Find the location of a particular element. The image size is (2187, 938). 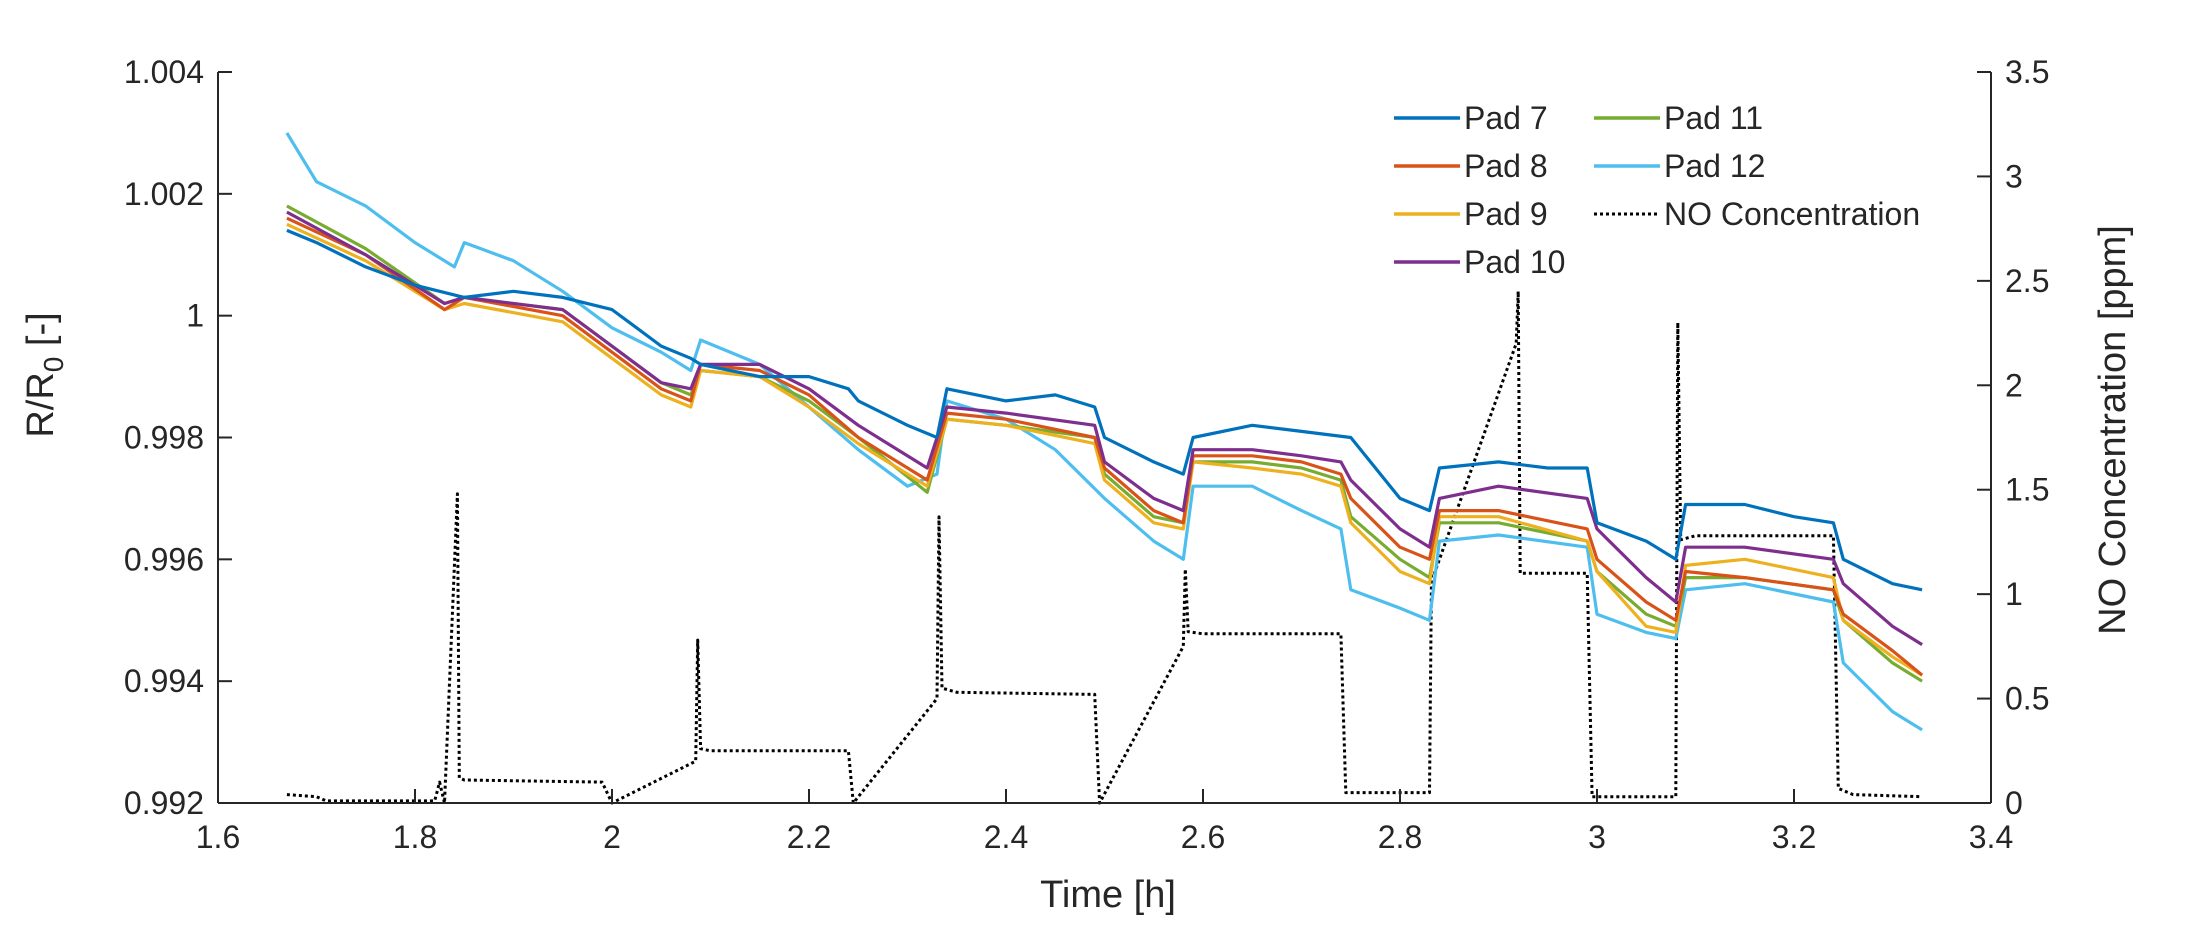

x-tick-label: 2 is located at coordinates (612, 837).